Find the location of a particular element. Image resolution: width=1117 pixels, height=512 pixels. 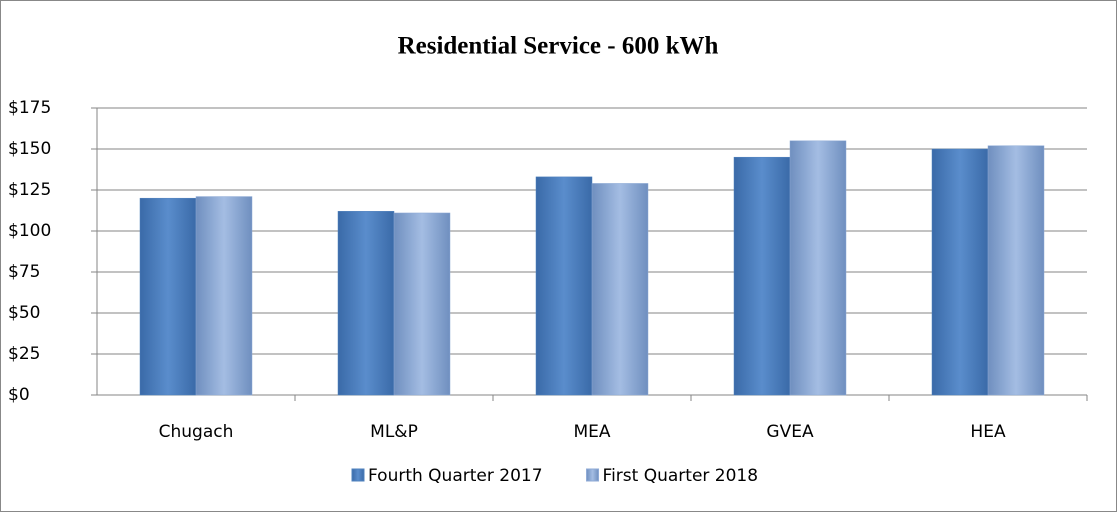

y-tick-label: $25 is located at coordinates (24, 354).